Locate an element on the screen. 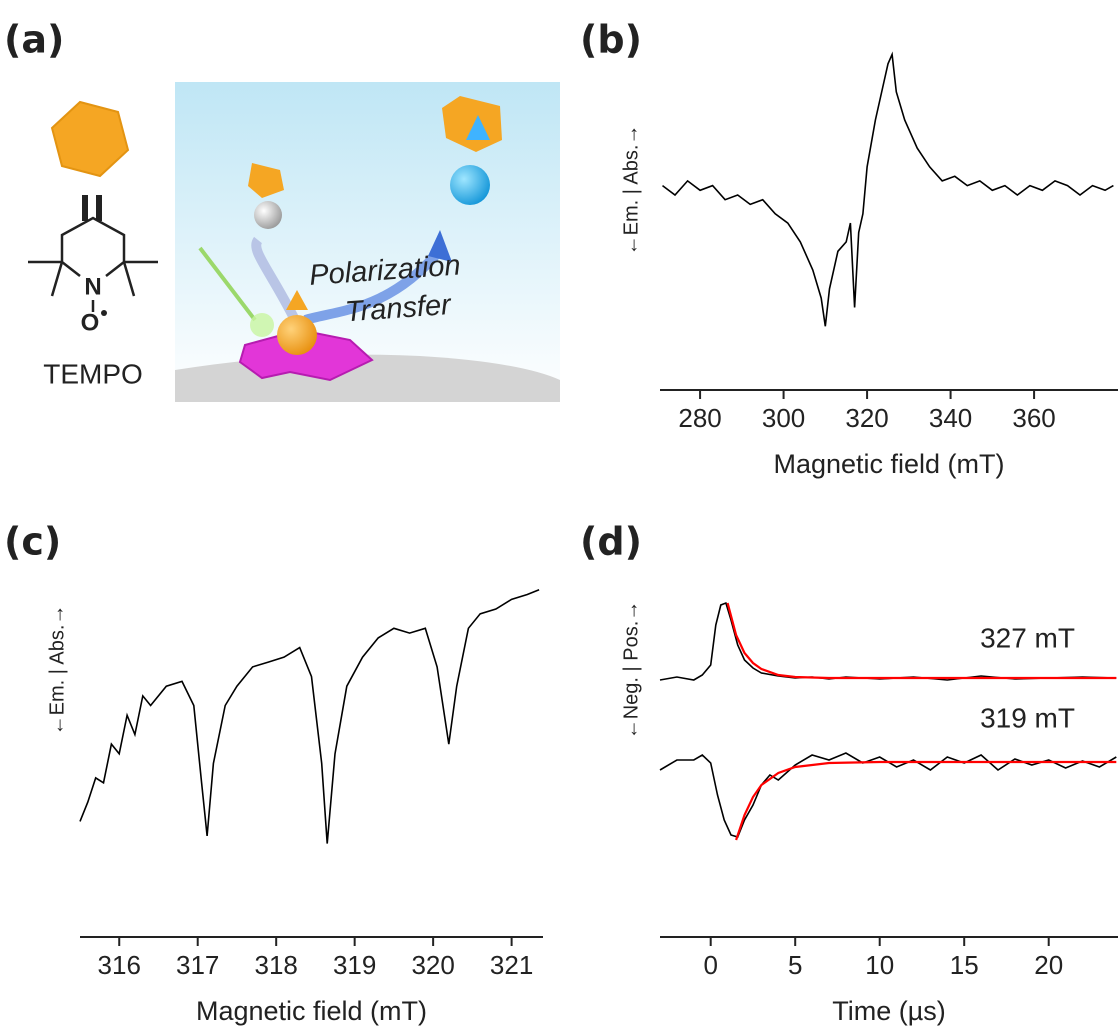 This screenshot has width=1120, height=1032. caption: Transfer is located at coordinates (398, 308).